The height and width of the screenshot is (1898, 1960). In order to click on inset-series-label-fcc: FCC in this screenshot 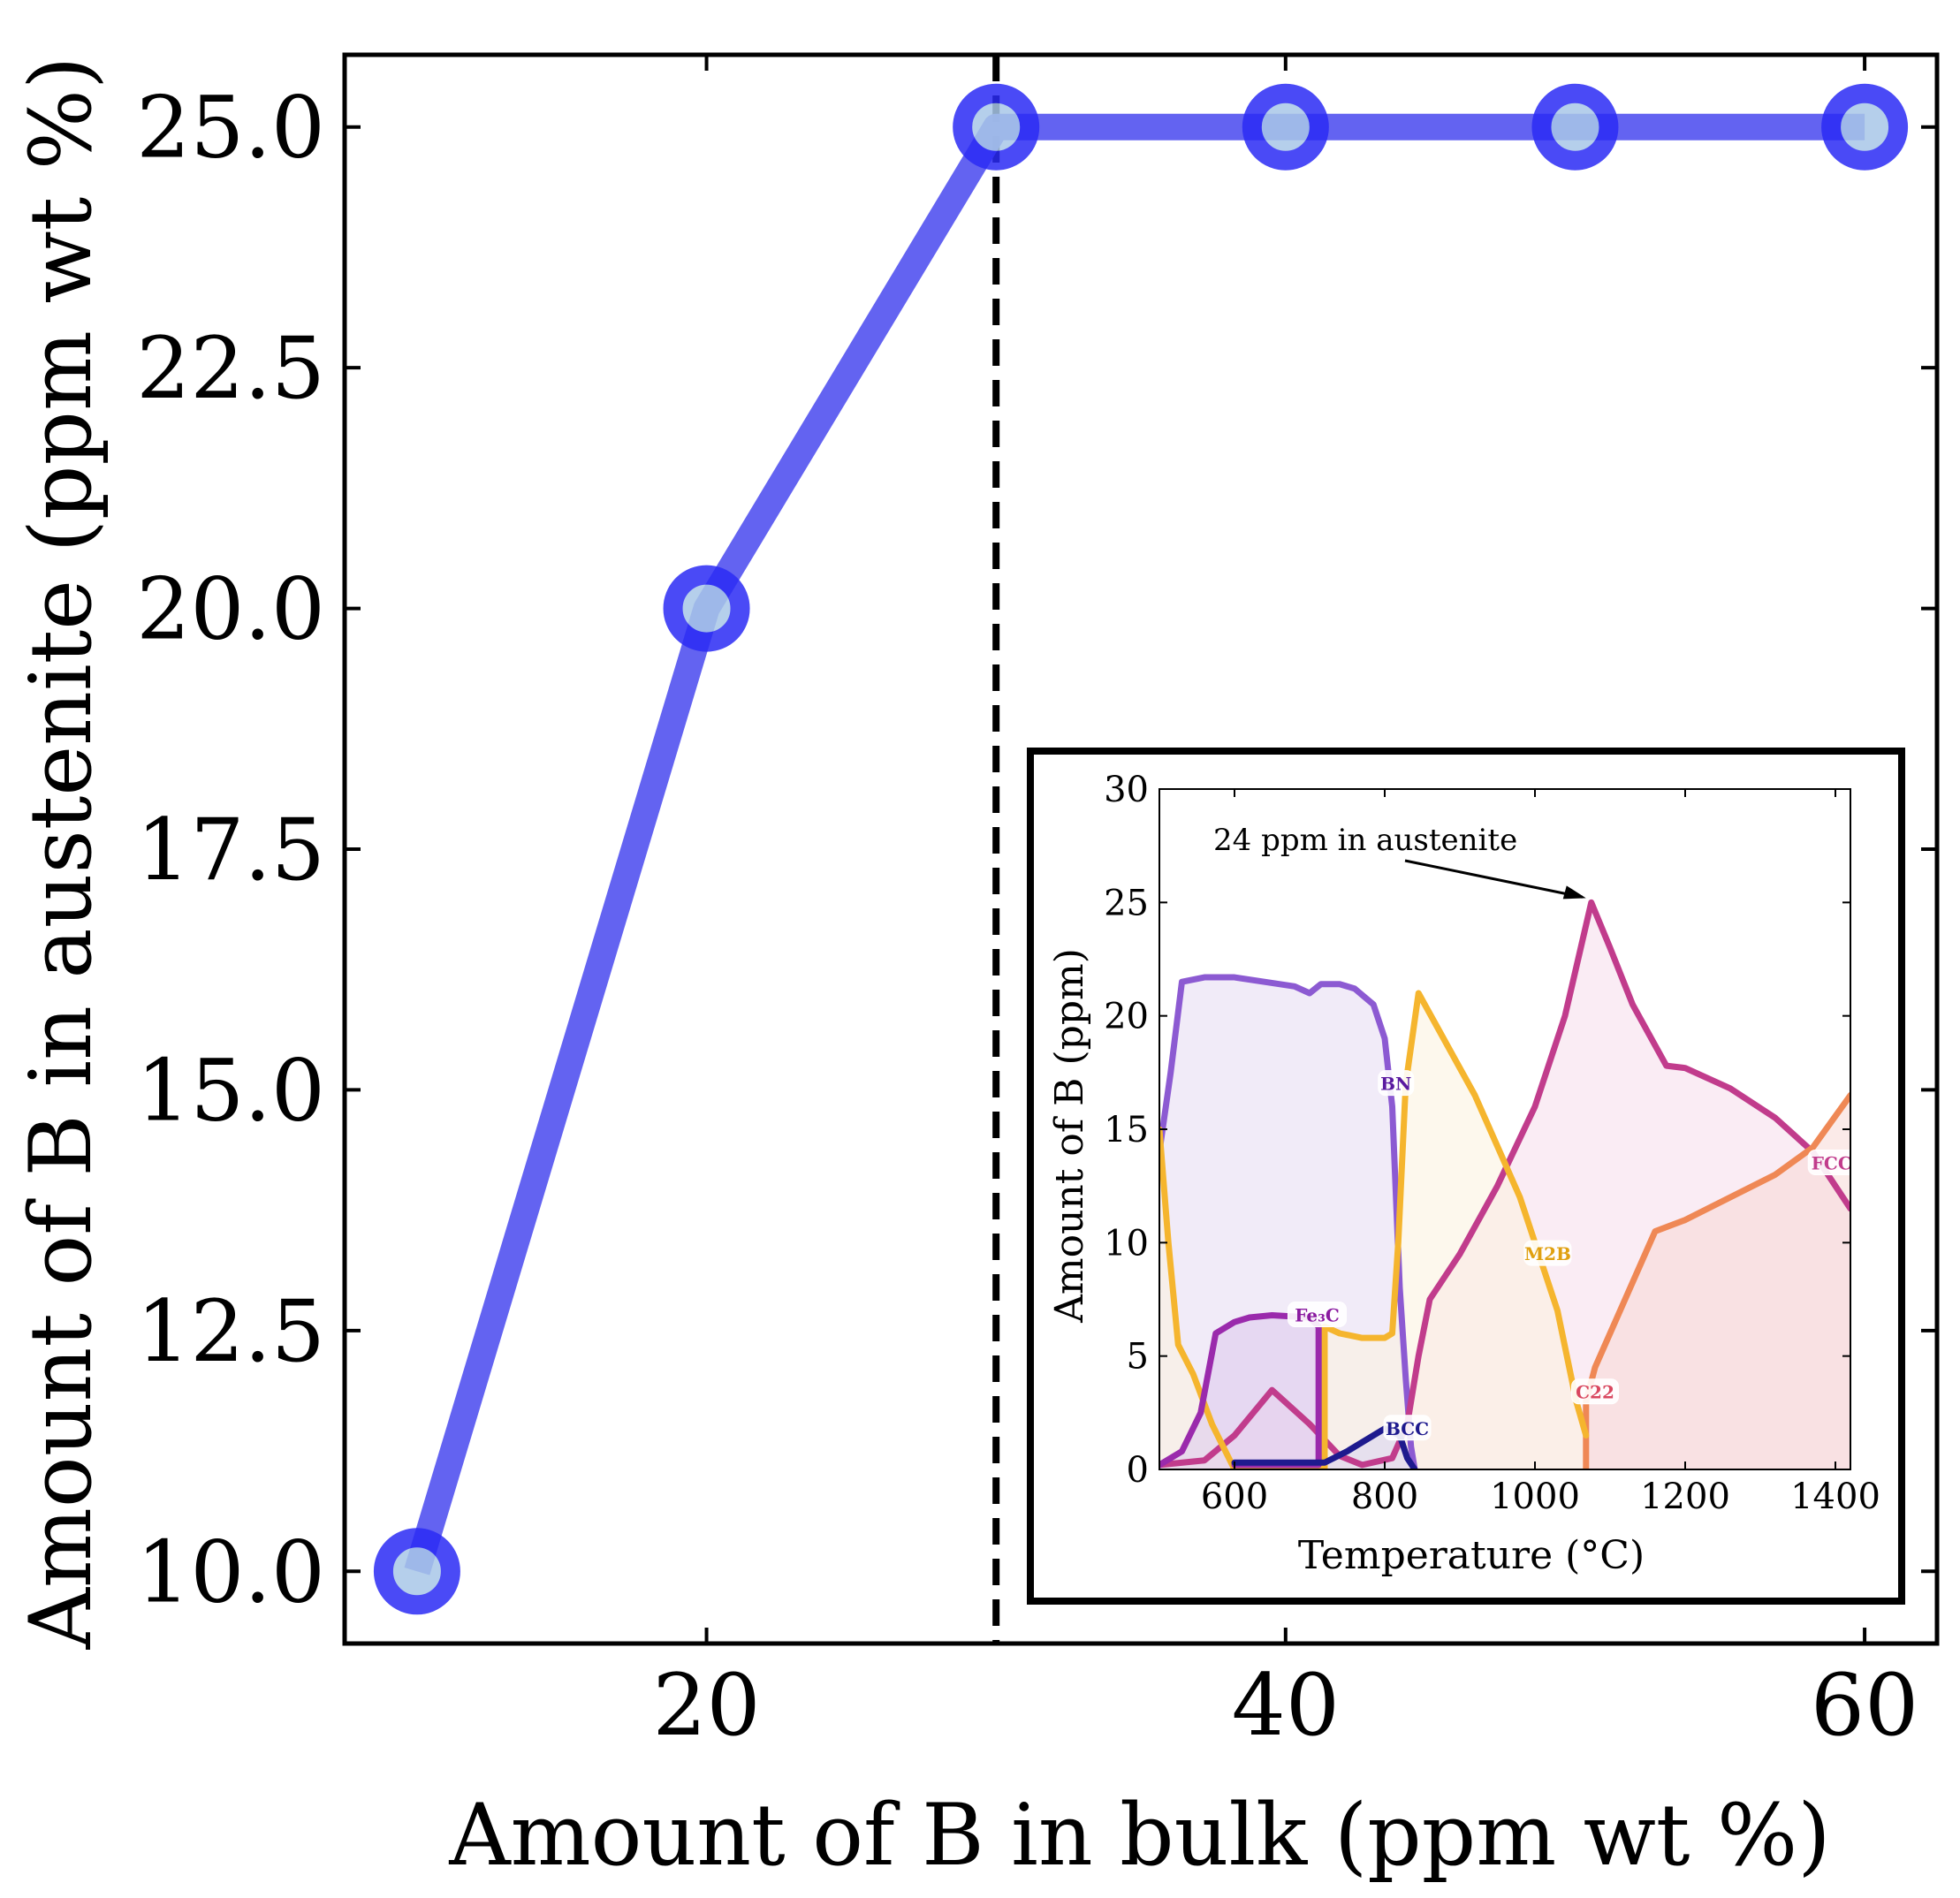, I will do `click(1832, 1163)`.